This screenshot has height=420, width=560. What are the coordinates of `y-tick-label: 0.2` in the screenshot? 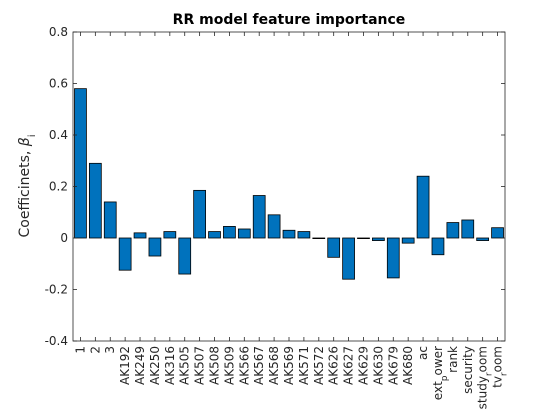 It's located at (58, 187).